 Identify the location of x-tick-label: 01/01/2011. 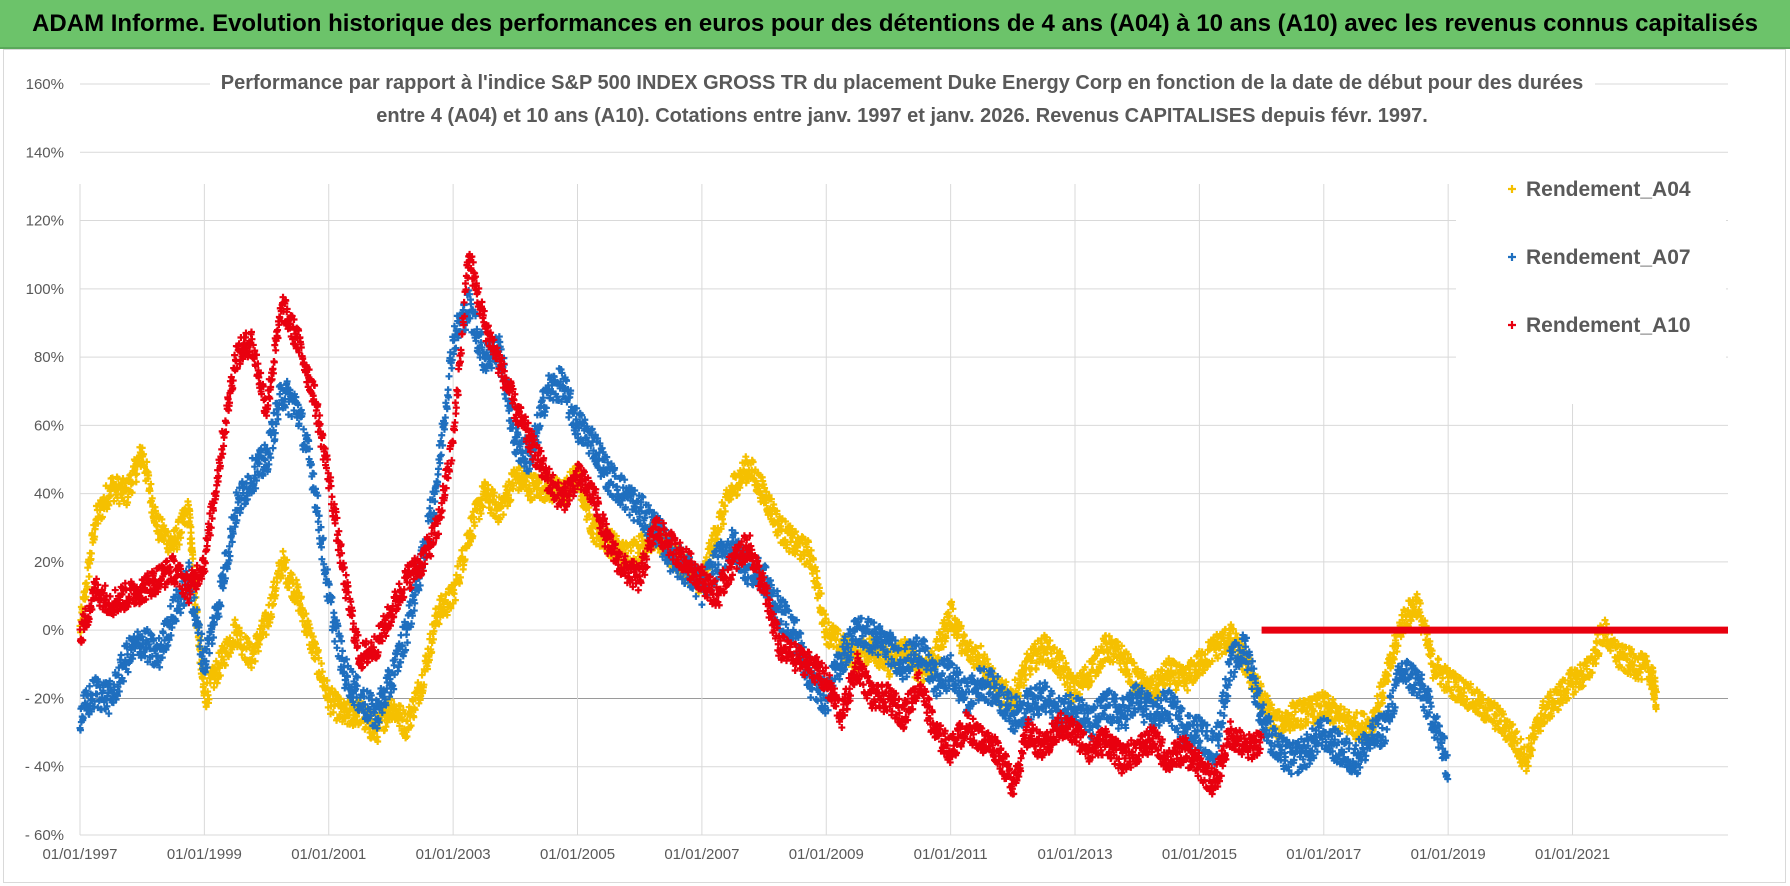
(951, 854).